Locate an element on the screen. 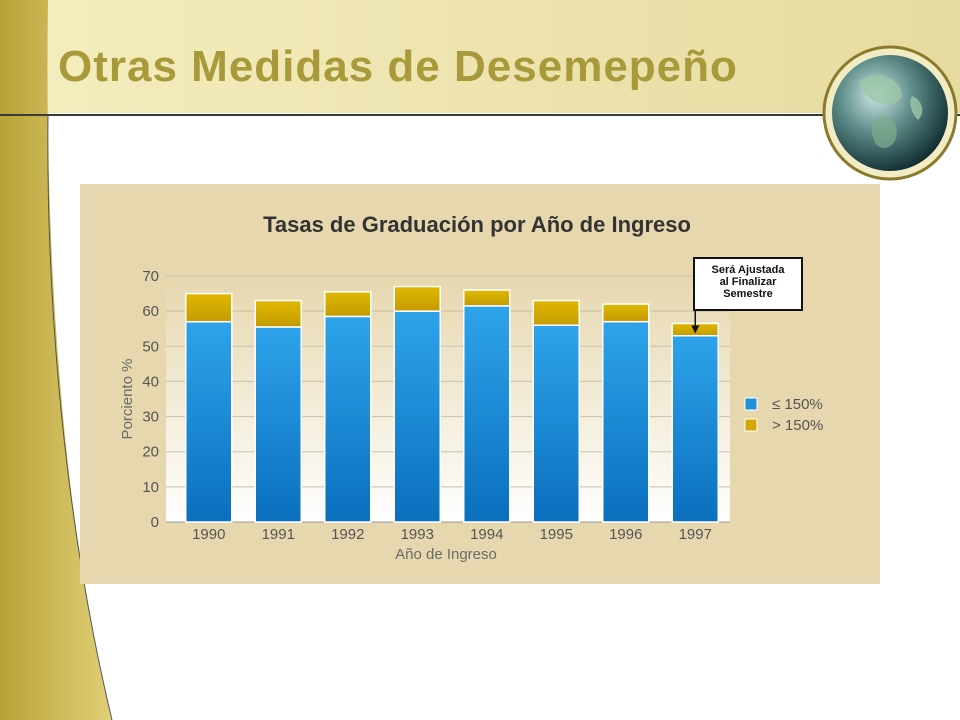 Image resolution: width=960 pixels, height=720 pixels. annotation-box is located at coordinates (748, 284).